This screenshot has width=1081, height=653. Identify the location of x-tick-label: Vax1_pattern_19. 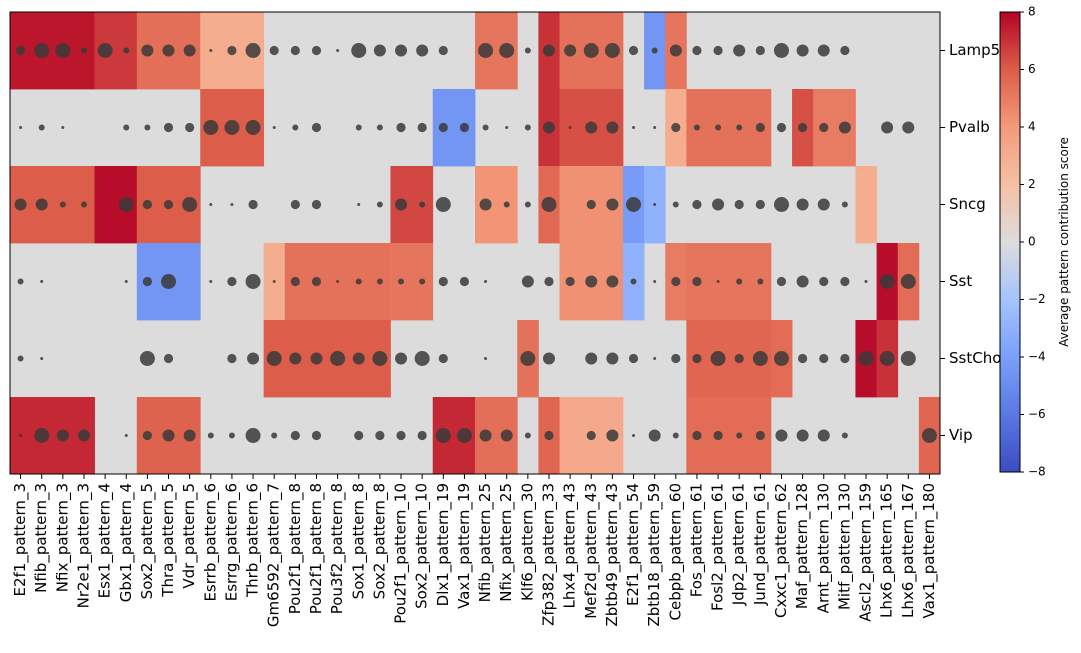
(464, 546).